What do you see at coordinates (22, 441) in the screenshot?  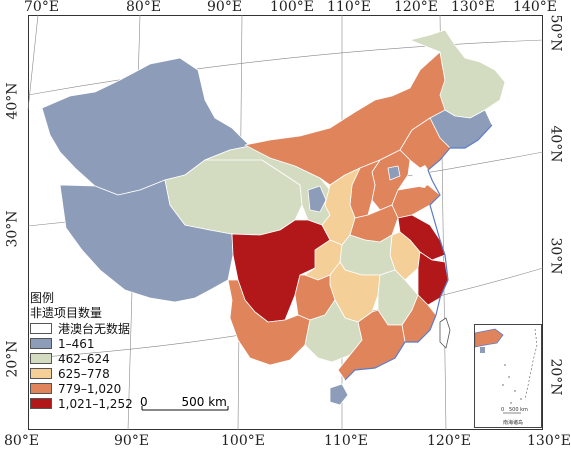 I see `bottom-tick: 80°E` at bounding box center [22, 441].